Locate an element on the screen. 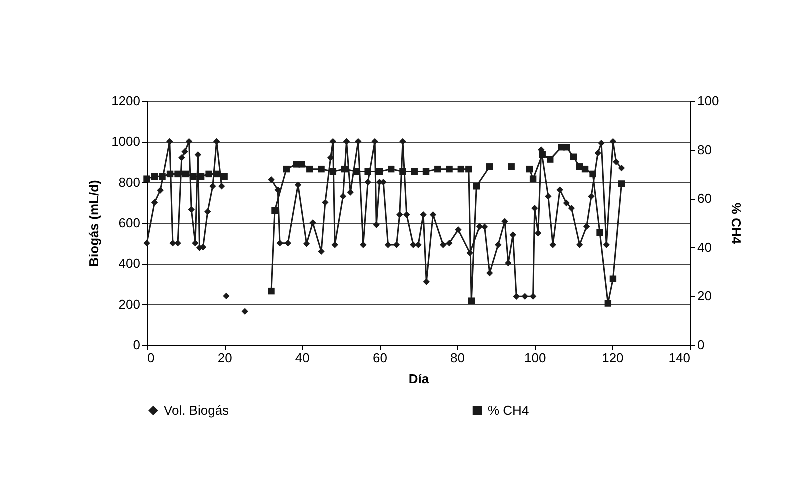 The image size is (799, 477). legend-label: Vol. Biogás is located at coordinates (197, 410).